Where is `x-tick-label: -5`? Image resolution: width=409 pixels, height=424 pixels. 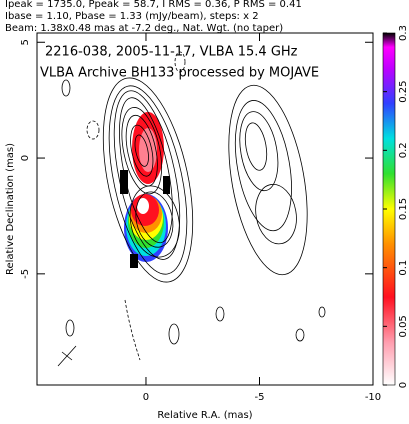 x-tick-label: -5 is located at coordinates (259, 397).